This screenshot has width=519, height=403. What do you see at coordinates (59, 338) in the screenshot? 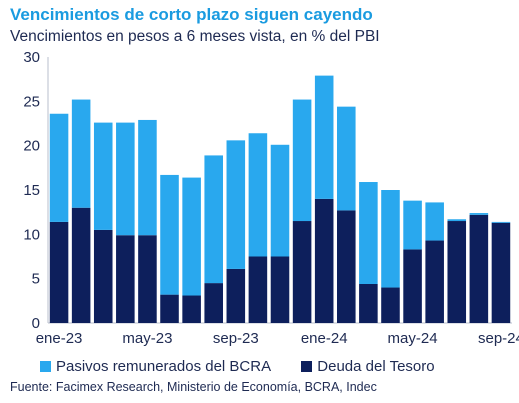
I see `x-tick-label: ene-23` at bounding box center [59, 338].